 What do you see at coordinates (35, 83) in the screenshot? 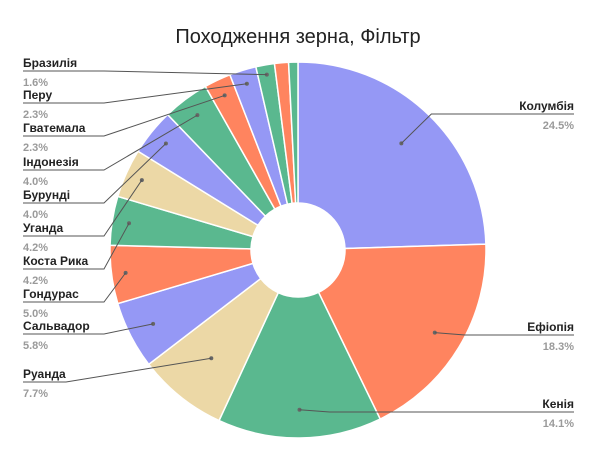
I see `slice-value-бразилія: 1.6%` at bounding box center [35, 83].